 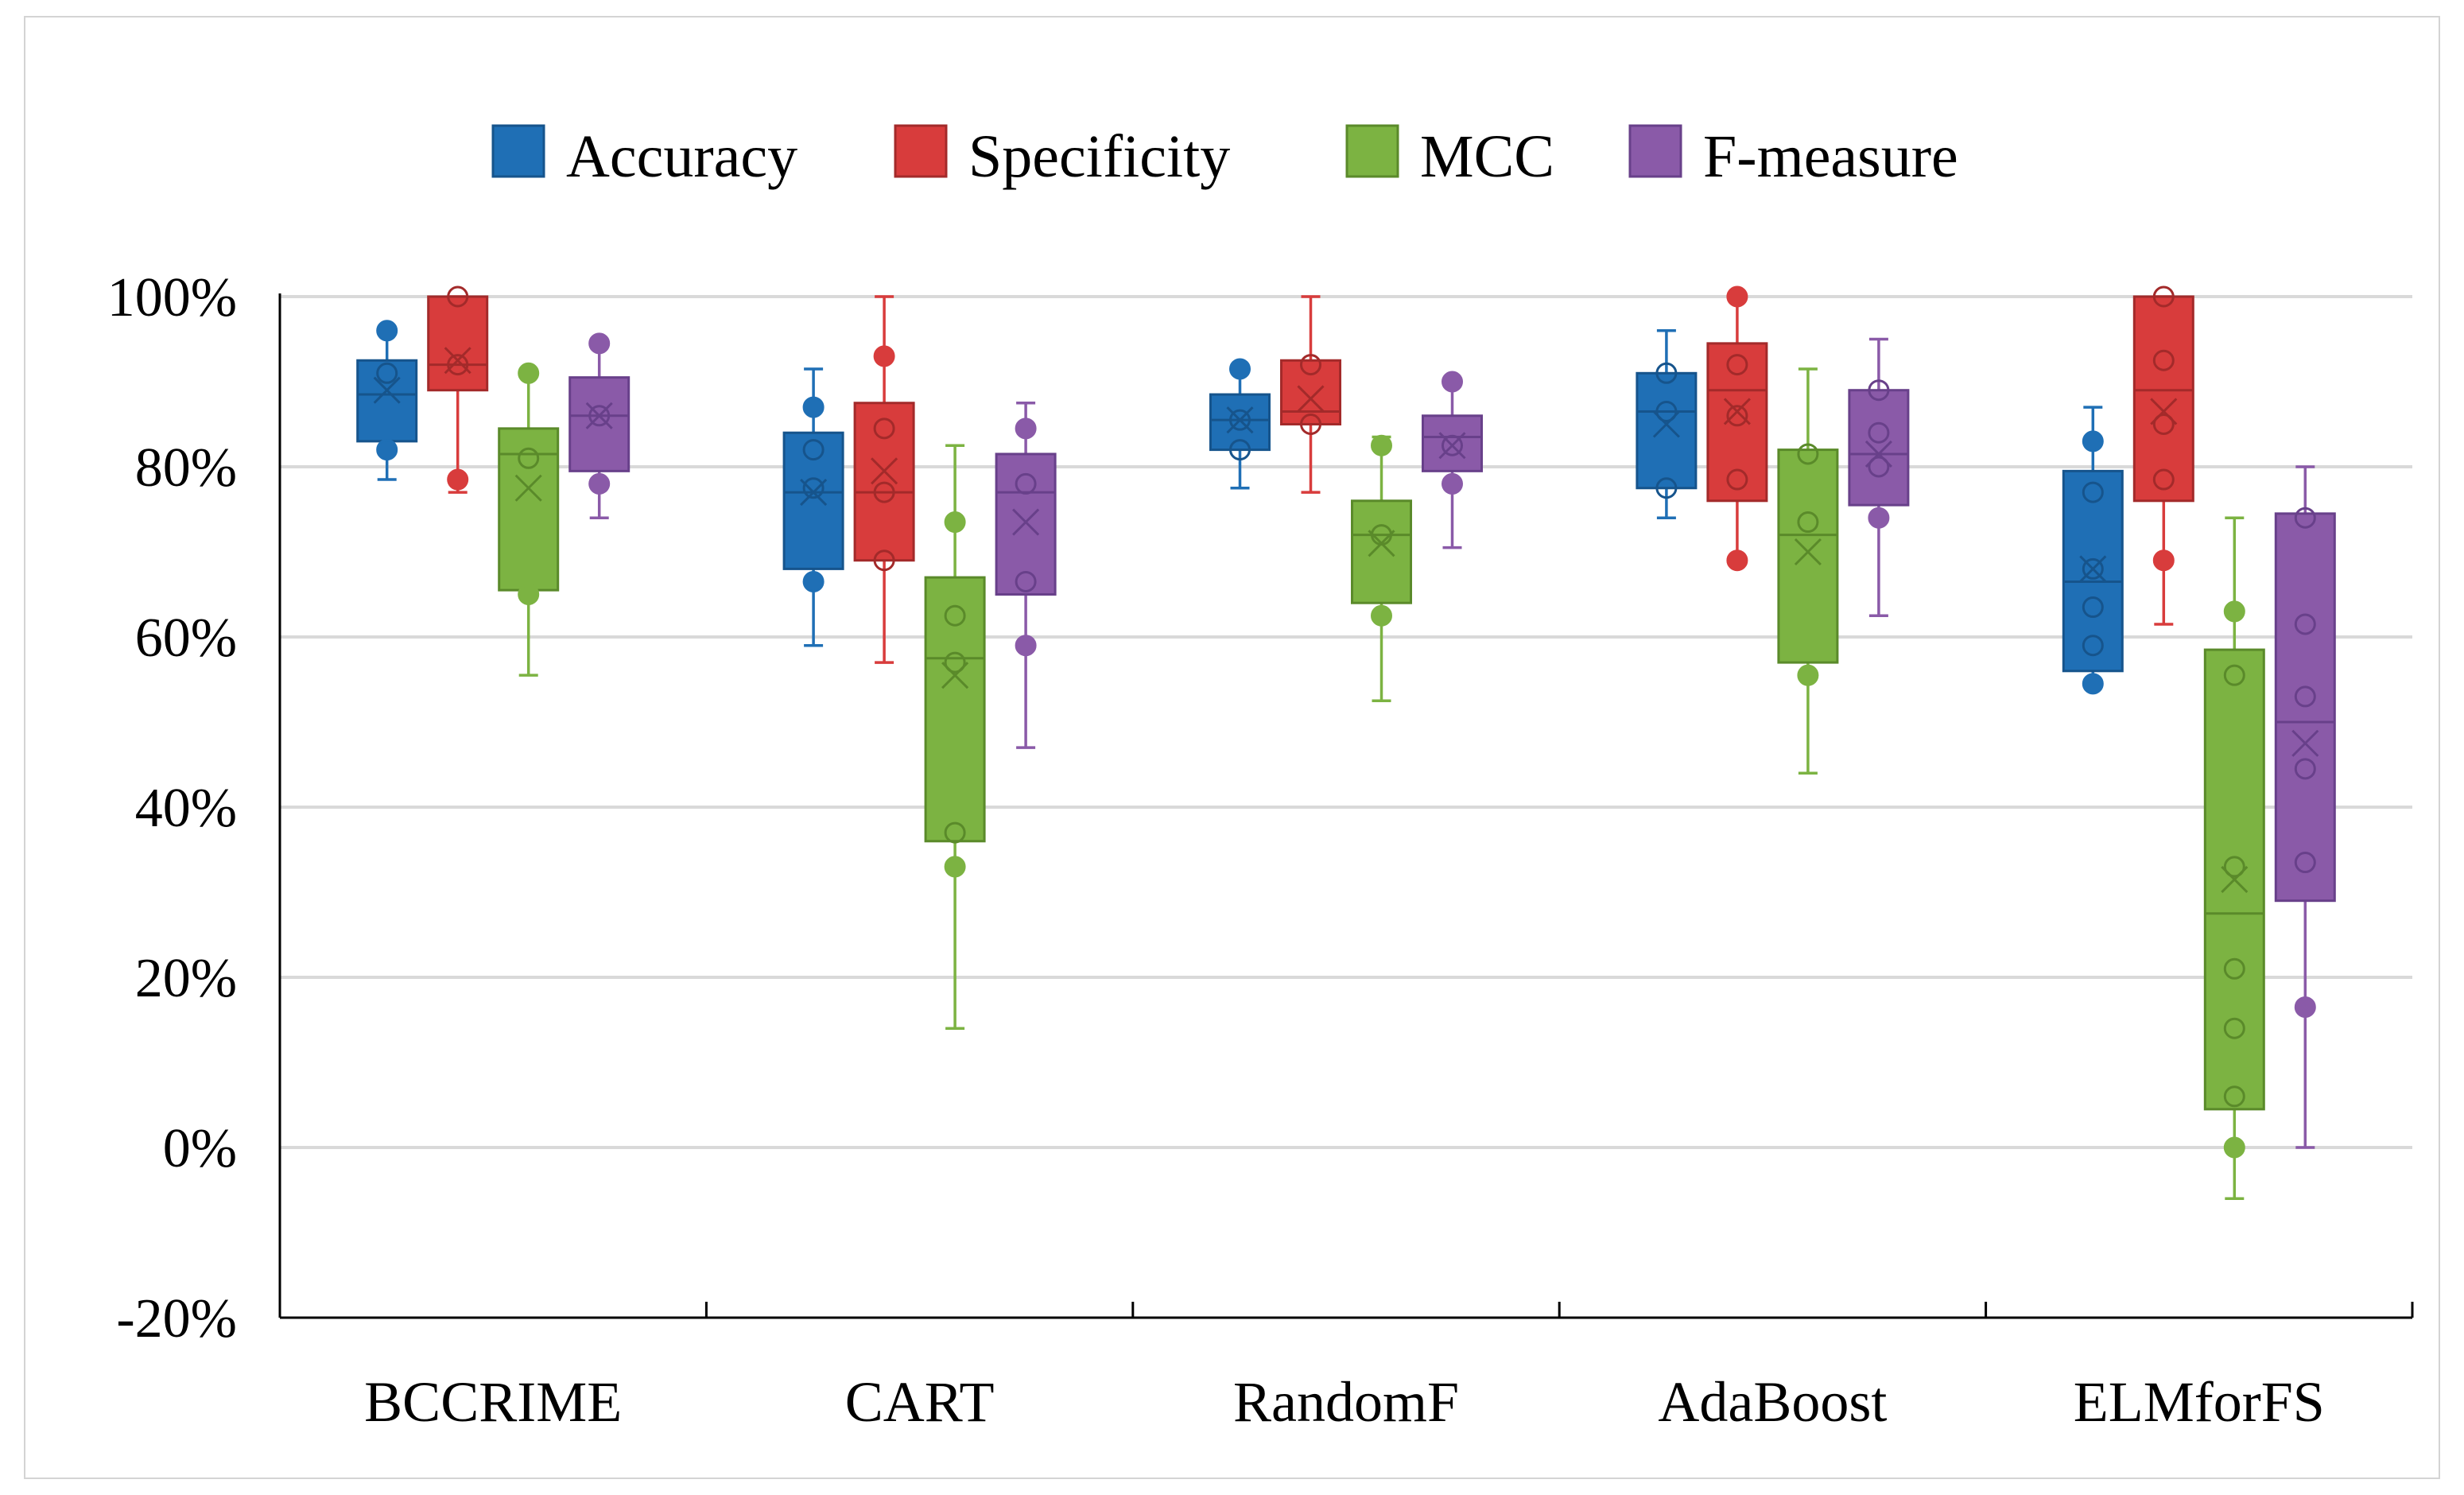 What do you see at coordinates (1487, 156) in the screenshot?
I see `legend-label: MCC` at bounding box center [1487, 156].